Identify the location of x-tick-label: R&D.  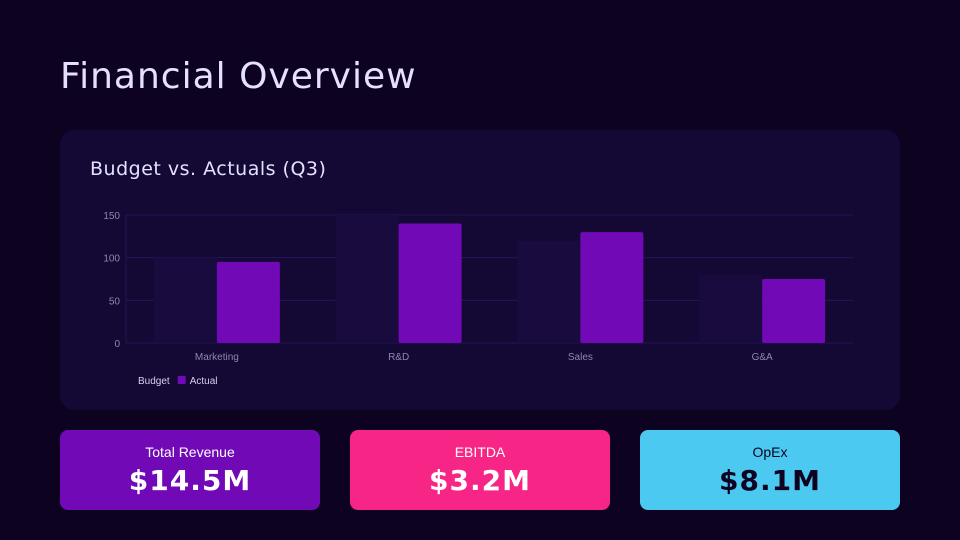
(398, 357).